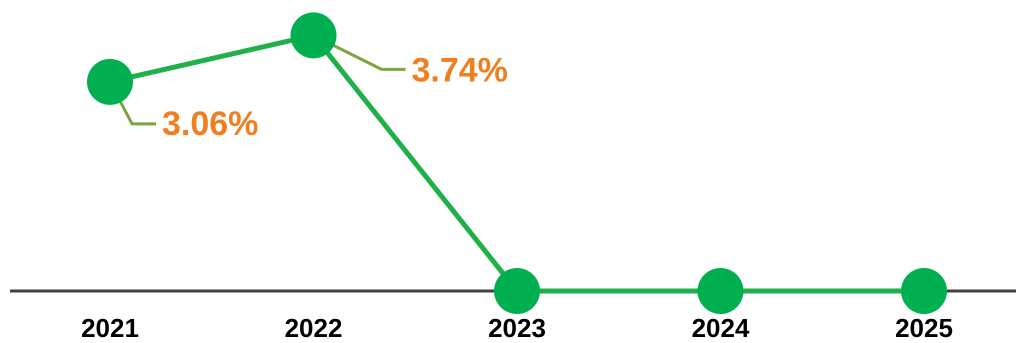  Describe the element at coordinates (460, 70) in the screenshot. I see `data-label: 3.74%` at that location.